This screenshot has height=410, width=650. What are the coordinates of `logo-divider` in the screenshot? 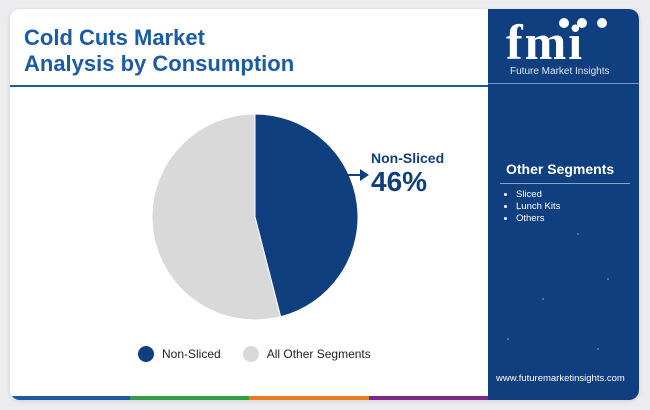 It's located at (563, 83).